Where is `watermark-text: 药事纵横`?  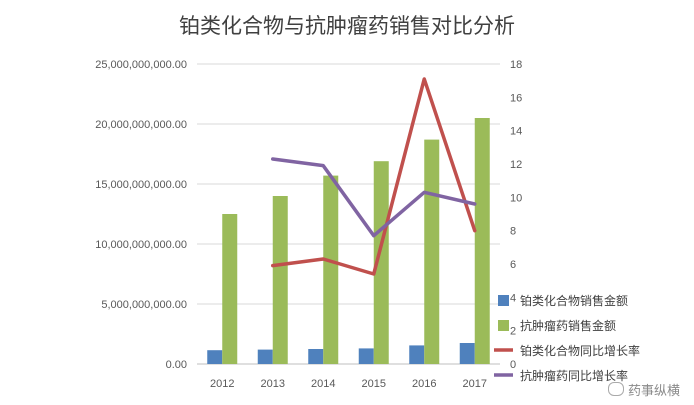 watermark-text: 药事纵横 is located at coordinates (653, 391).